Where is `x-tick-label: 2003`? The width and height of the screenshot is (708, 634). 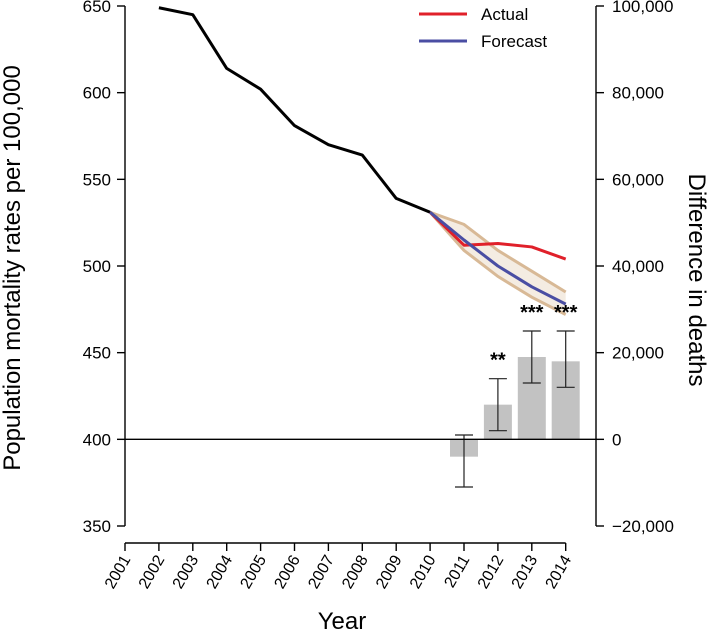
x-tick-label: 2003 is located at coordinates (186, 571).